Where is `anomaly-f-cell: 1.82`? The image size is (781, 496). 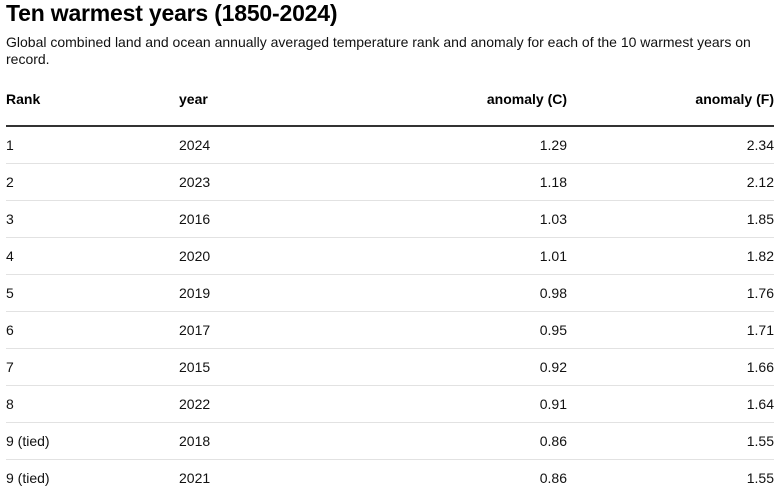 anomaly-f-cell: 1.82 is located at coordinates (670, 256).